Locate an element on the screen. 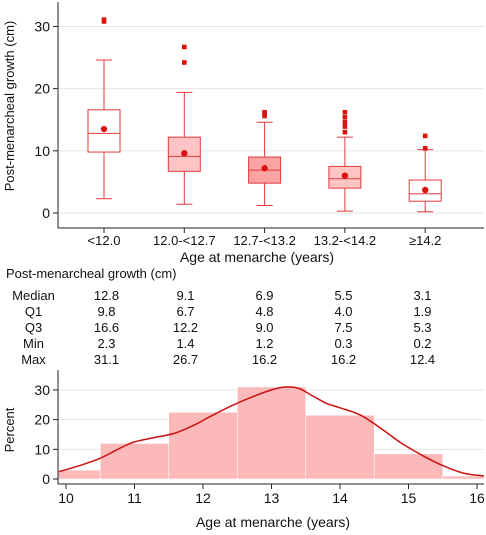 This screenshot has width=486, height=535. x-tick-label: 14 is located at coordinates (340, 498).